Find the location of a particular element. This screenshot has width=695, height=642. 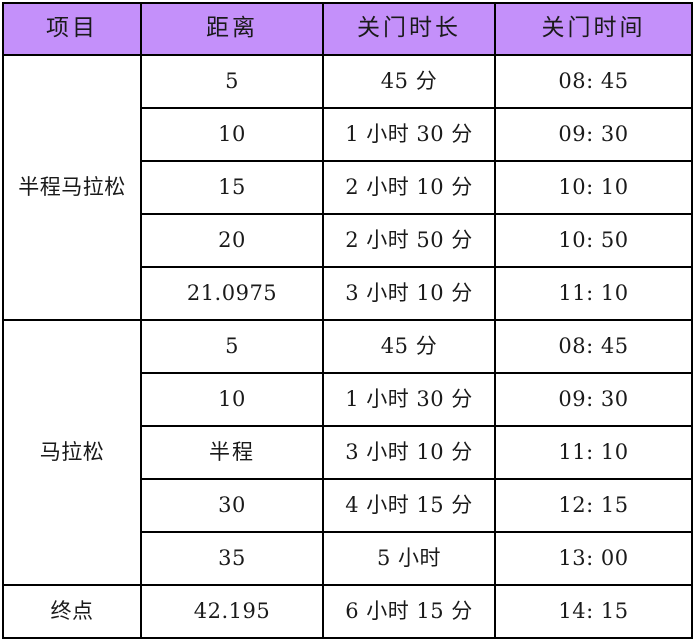

table-row: 21.0975 3 小时 10 分 11: 10 is located at coordinates (348, 293).